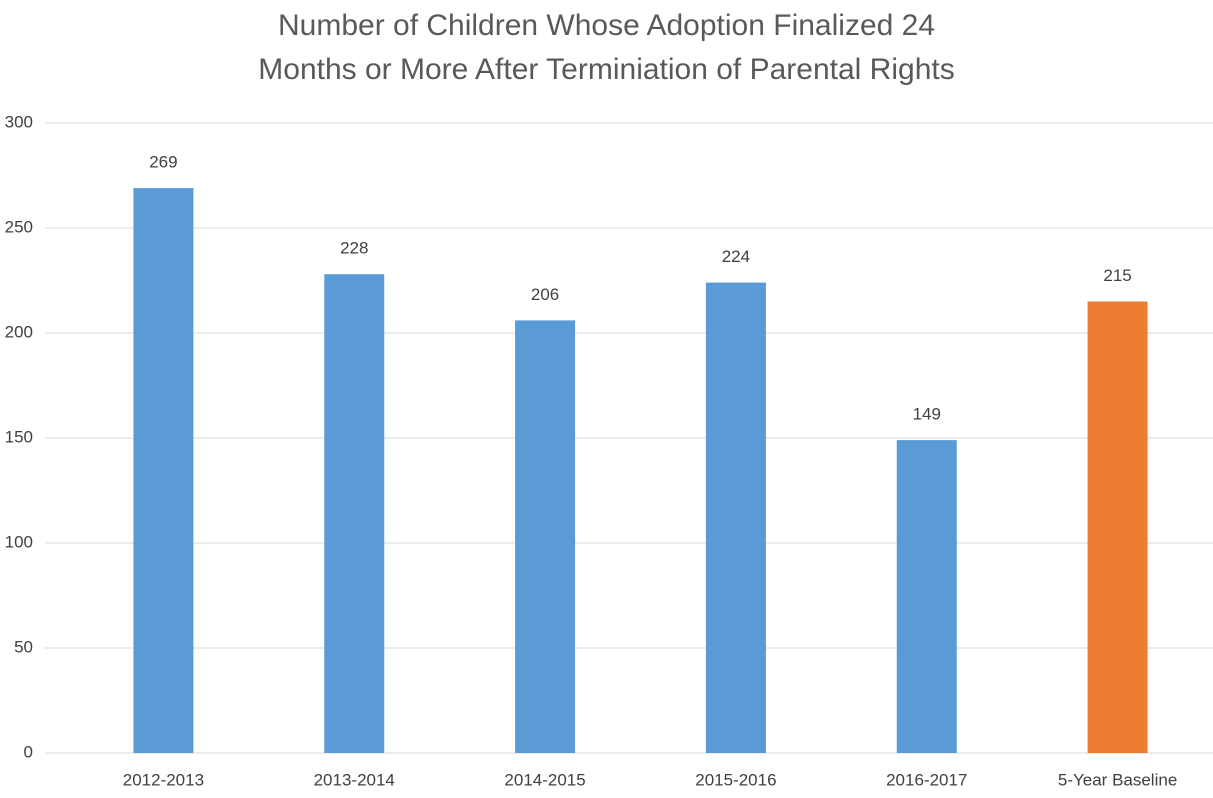 This screenshot has width=1213, height=798. I want to click on y-tick-label: 150, so click(19, 436).